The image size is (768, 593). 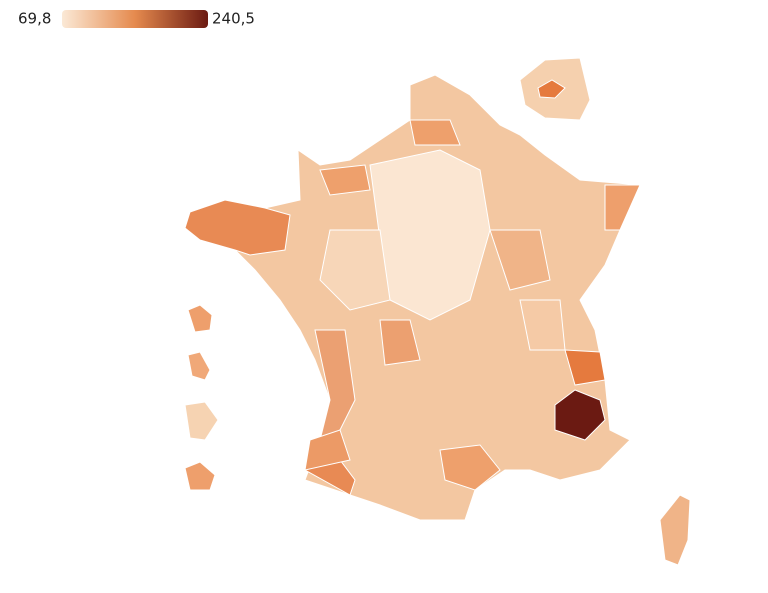 I want to click on legend-max-label: 240,5, so click(x=233, y=19).